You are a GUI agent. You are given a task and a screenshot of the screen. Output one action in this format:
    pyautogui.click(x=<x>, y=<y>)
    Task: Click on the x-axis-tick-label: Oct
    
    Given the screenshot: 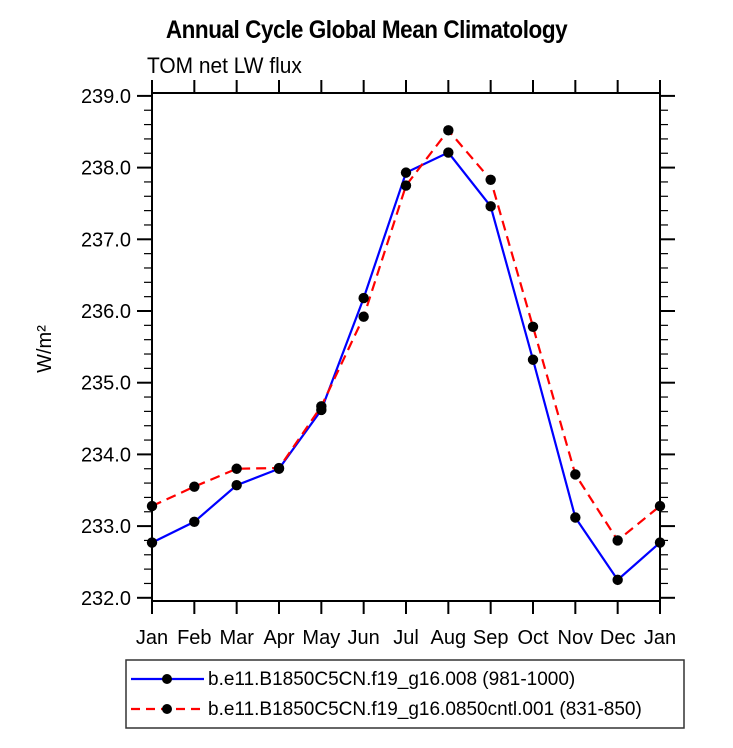 What is the action you would take?
    pyautogui.click(x=533, y=638)
    